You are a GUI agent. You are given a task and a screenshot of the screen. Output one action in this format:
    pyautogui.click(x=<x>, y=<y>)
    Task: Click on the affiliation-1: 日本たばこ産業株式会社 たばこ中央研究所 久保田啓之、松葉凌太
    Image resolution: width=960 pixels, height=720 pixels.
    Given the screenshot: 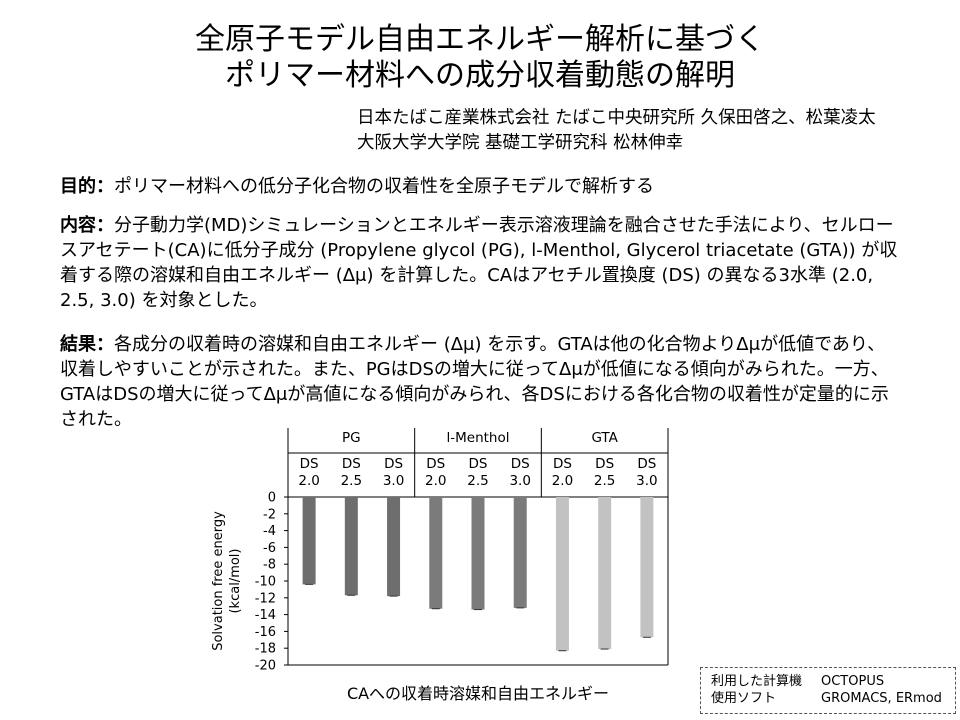 What is the action you would take?
    pyautogui.click(x=616, y=118)
    